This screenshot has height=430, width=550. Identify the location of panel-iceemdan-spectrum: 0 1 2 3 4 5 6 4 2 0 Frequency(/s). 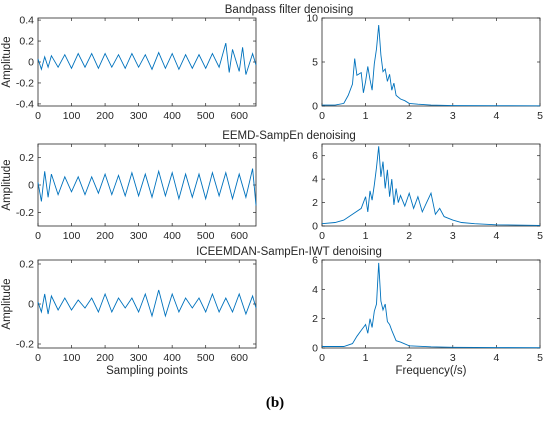
(427, 316).